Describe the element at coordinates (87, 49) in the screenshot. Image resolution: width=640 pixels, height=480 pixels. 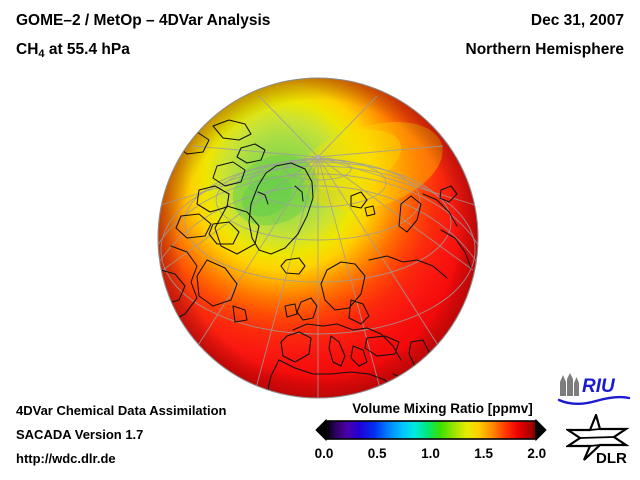
I see `species-pressure: at 55.4 hPa` at that location.